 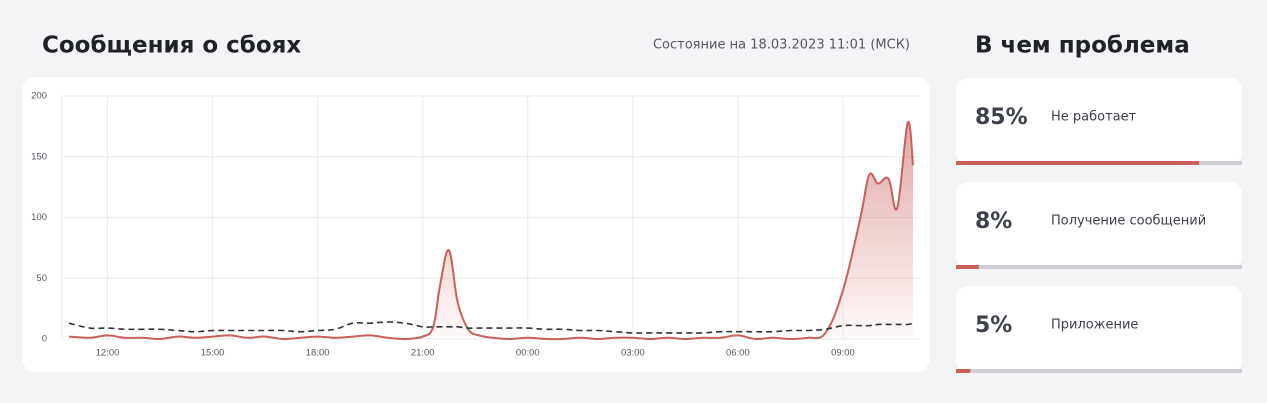 What do you see at coordinates (1001, 117) in the screenshot?
I see `problem-share: 85%` at bounding box center [1001, 117].